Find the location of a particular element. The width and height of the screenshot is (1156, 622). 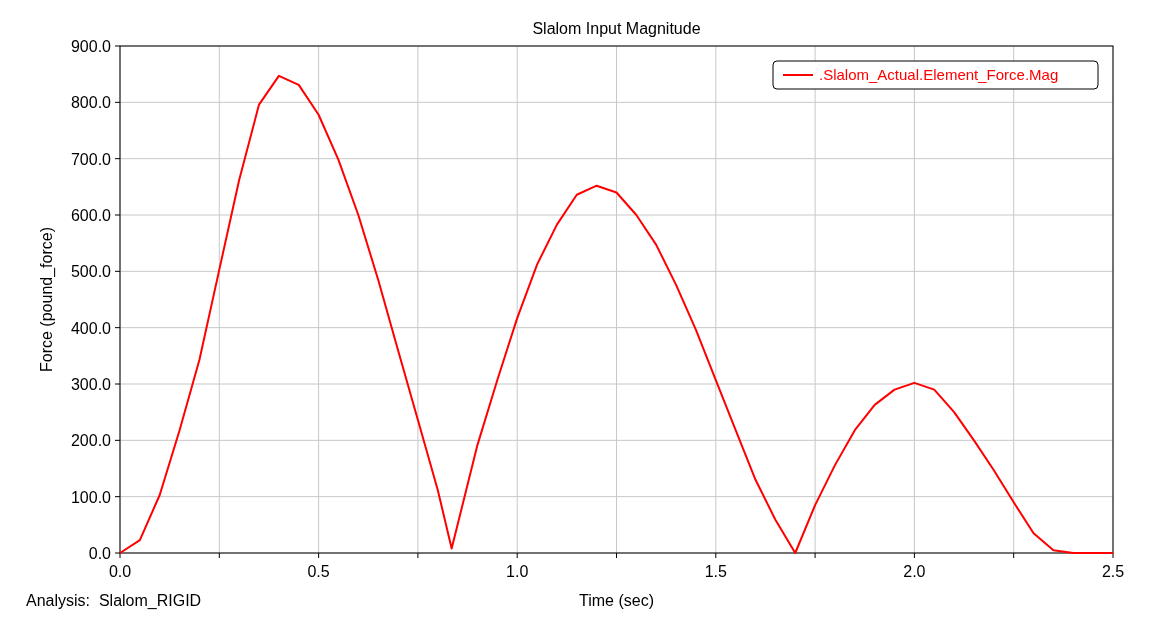

y-tick-label: 600.0 is located at coordinates (91, 215).